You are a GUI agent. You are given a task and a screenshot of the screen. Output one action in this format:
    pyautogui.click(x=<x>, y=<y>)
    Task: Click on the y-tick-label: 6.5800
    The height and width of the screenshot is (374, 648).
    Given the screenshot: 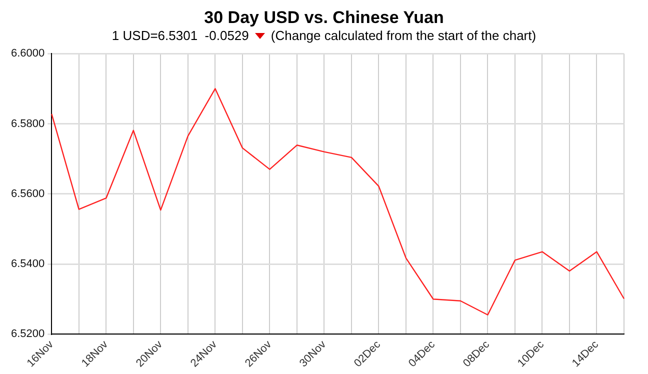 What is the action you would take?
    pyautogui.click(x=27, y=124)
    